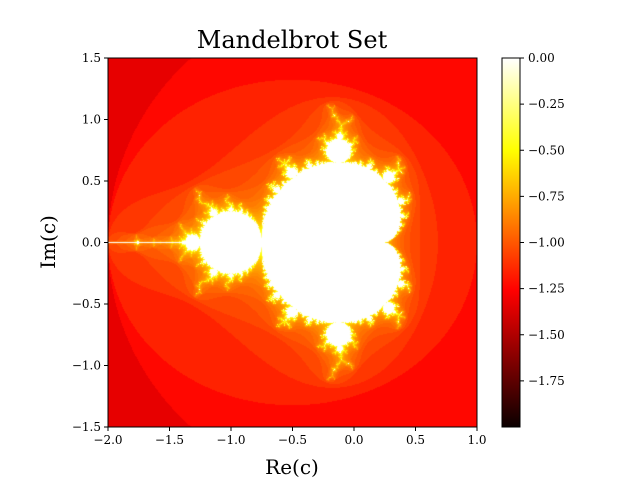 The width and height of the screenshot is (640, 480). I want to click on y-axis: 1.5 1.0 0.5 0.0 −0.5 −1.0 −1.5, so click(90, 242).